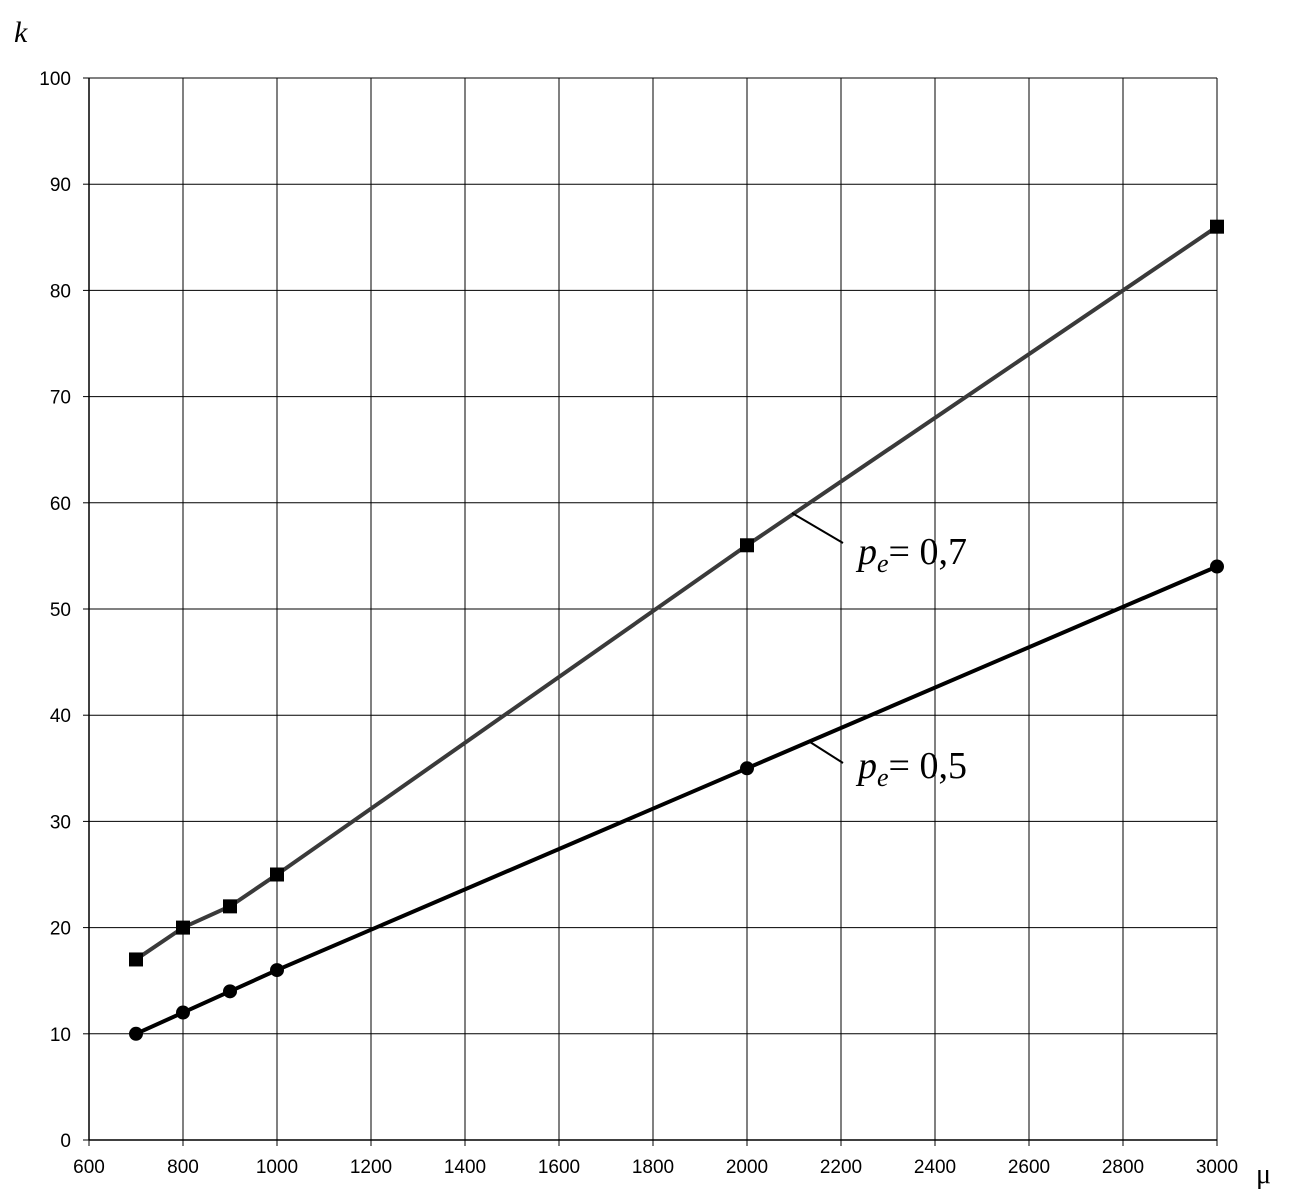 Image resolution: width=1289 pixels, height=1196 pixels. Describe the element at coordinates (60, 716) in the screenshot. I see `y-tick-label: 40` at that location.